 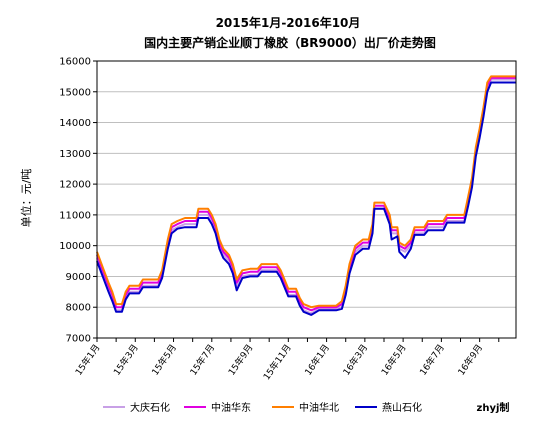 What do you see at coordinates (75, 154) in the screenshot?
I see `y-tick-label: 13000` at bounding box center [75, 154].